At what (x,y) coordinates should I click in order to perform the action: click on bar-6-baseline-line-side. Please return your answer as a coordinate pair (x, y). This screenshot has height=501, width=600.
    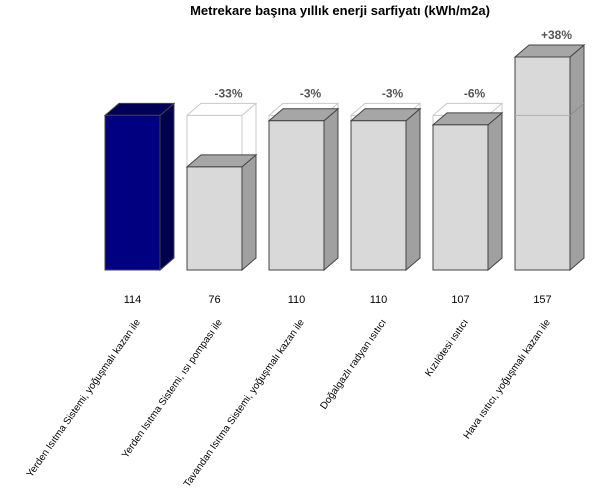
    Looking at the image, I should click on (577, 109).